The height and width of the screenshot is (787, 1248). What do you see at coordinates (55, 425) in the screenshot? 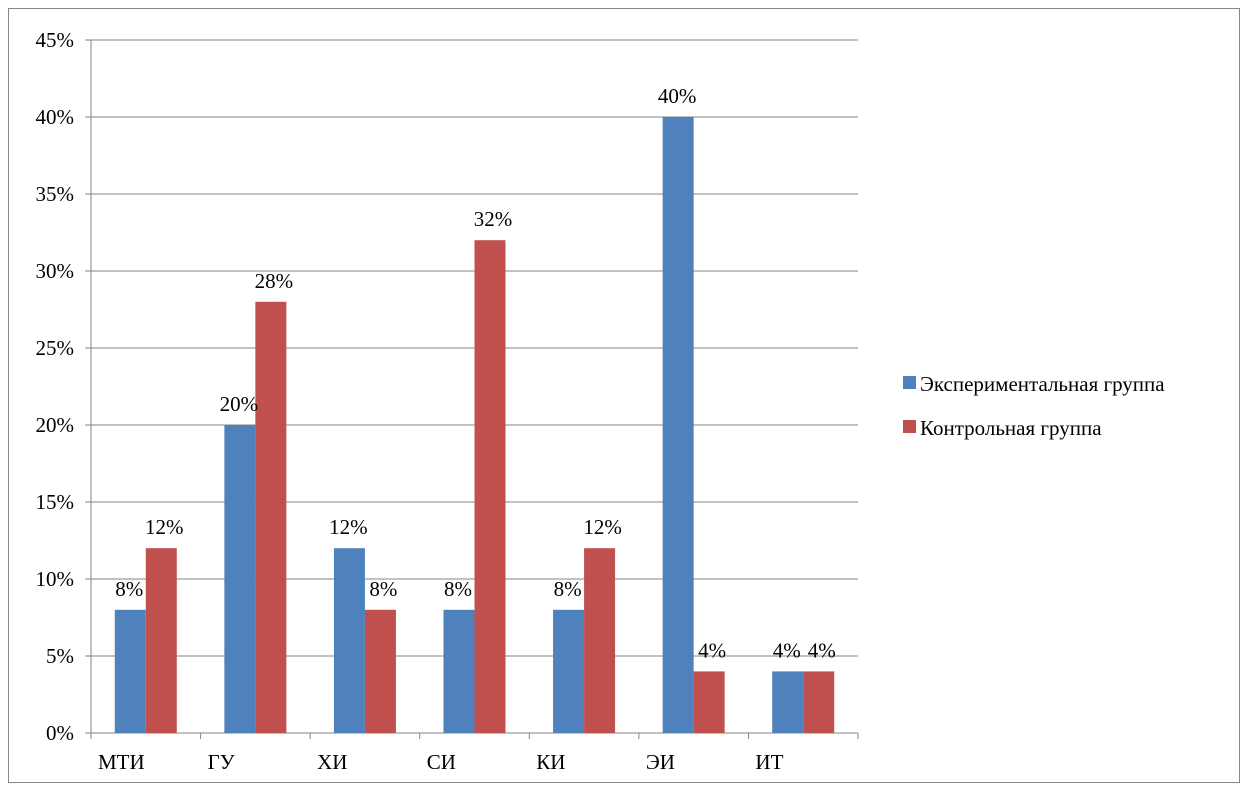
I see `y-tick-label: 20%` at bounding box center [55, 425].